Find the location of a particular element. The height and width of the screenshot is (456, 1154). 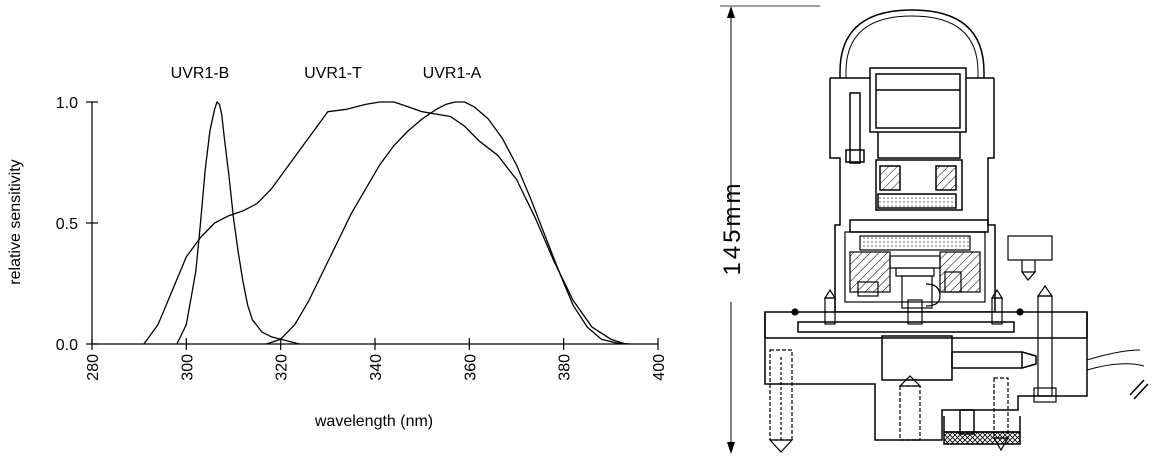

side-connector is located at coordinates (1030, 258).